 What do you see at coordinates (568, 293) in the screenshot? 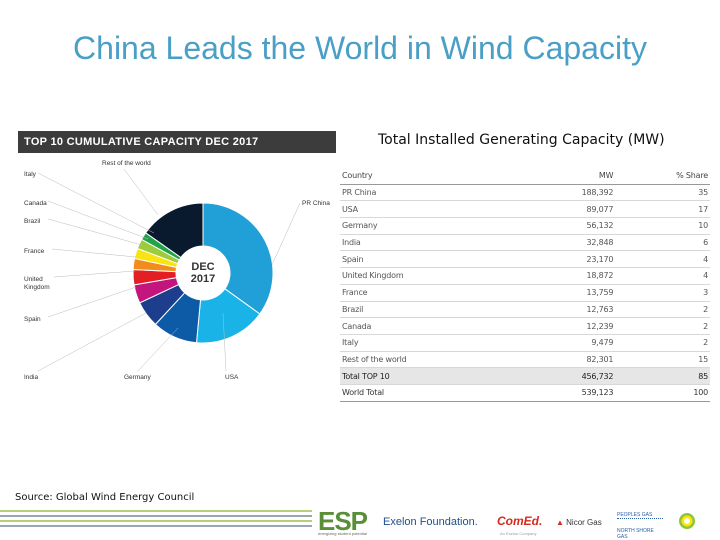
I see `cell-mw: 13,759` at bounding box center [568, 293].